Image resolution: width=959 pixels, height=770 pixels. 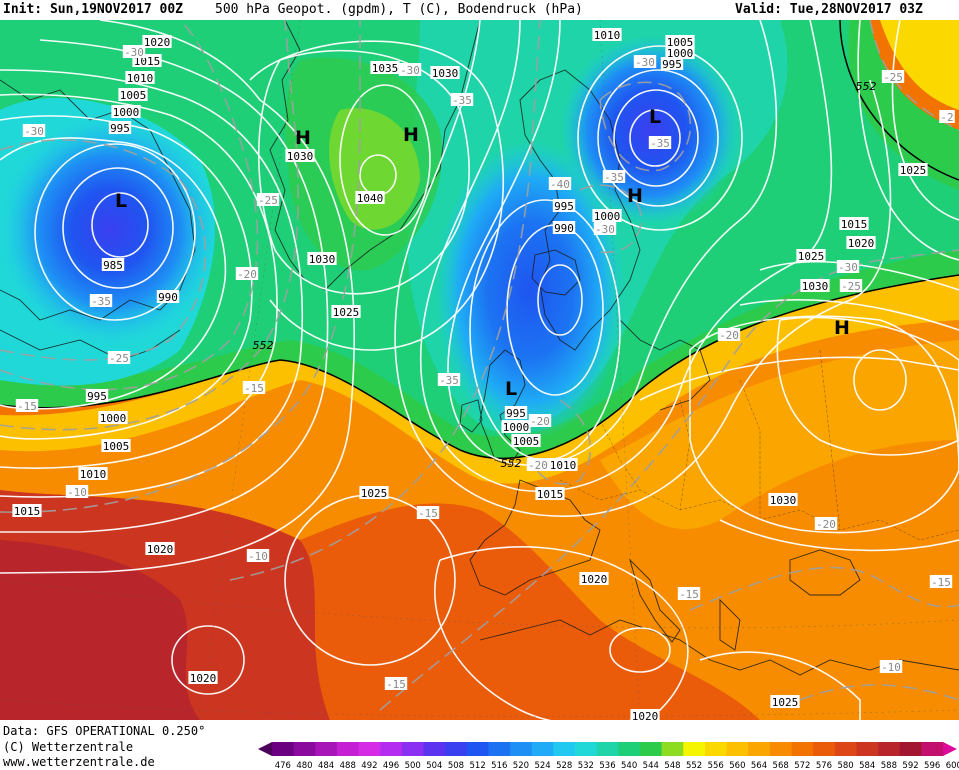 What do you see at coordinates (932, 765) in the screenshot?
I see `color-scale-tick-label: 596` at bounding box center [932, 765].